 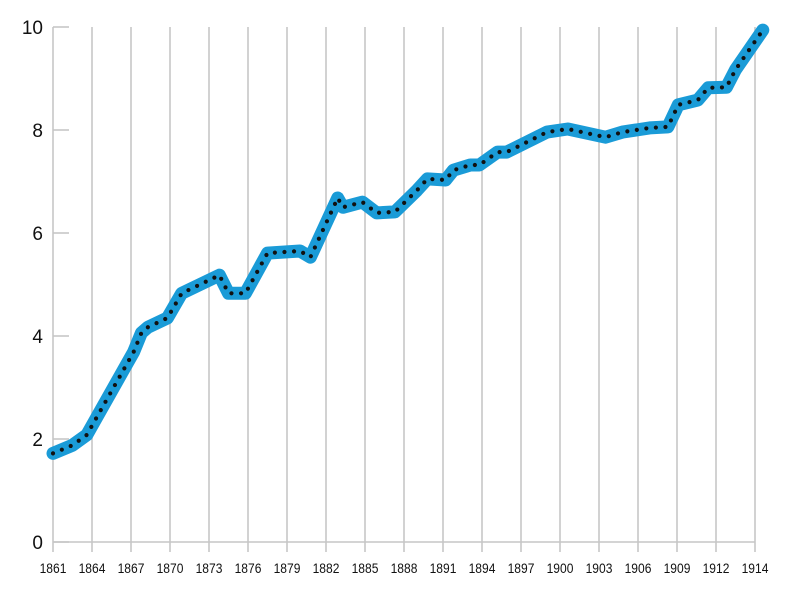 What do you see at coordinates (404, 568) in the screenshot?
I see `x-tick-label: 1888` at bounding box center [404, 568].